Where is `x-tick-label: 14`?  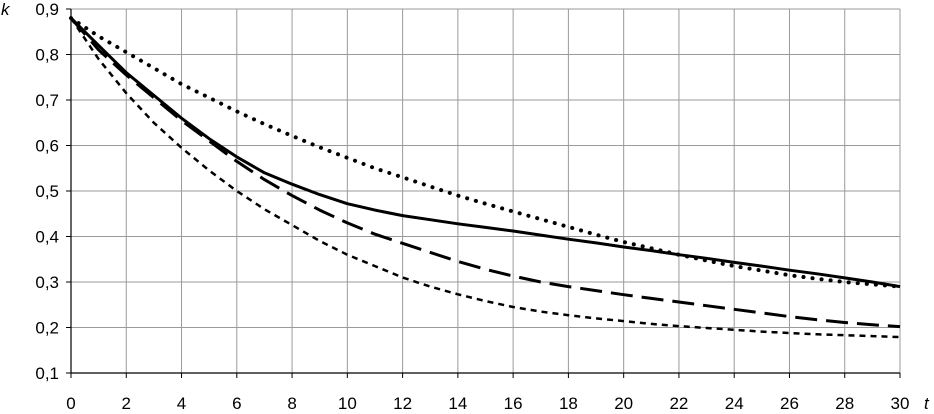
x-tick-label: 14 is located at coordinates (457, 403).